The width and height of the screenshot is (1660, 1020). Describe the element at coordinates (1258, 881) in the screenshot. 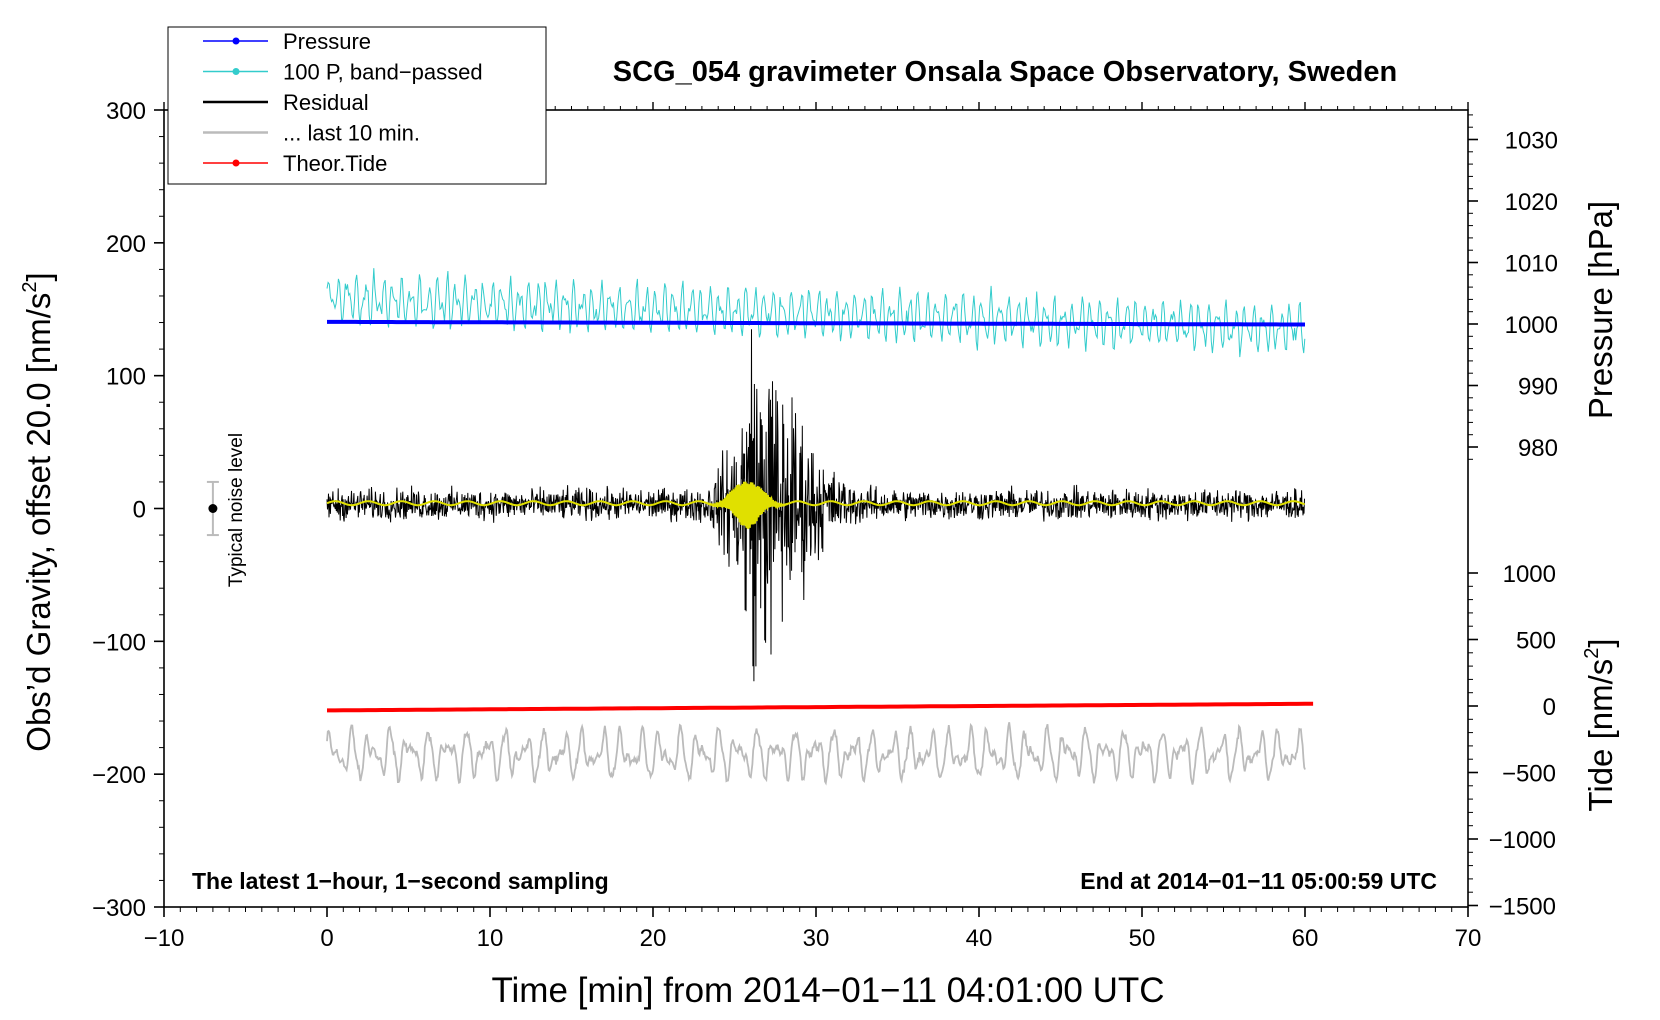

I see `end-time-note: End at 2014−01−11 05:00:59 UTC` at that location.